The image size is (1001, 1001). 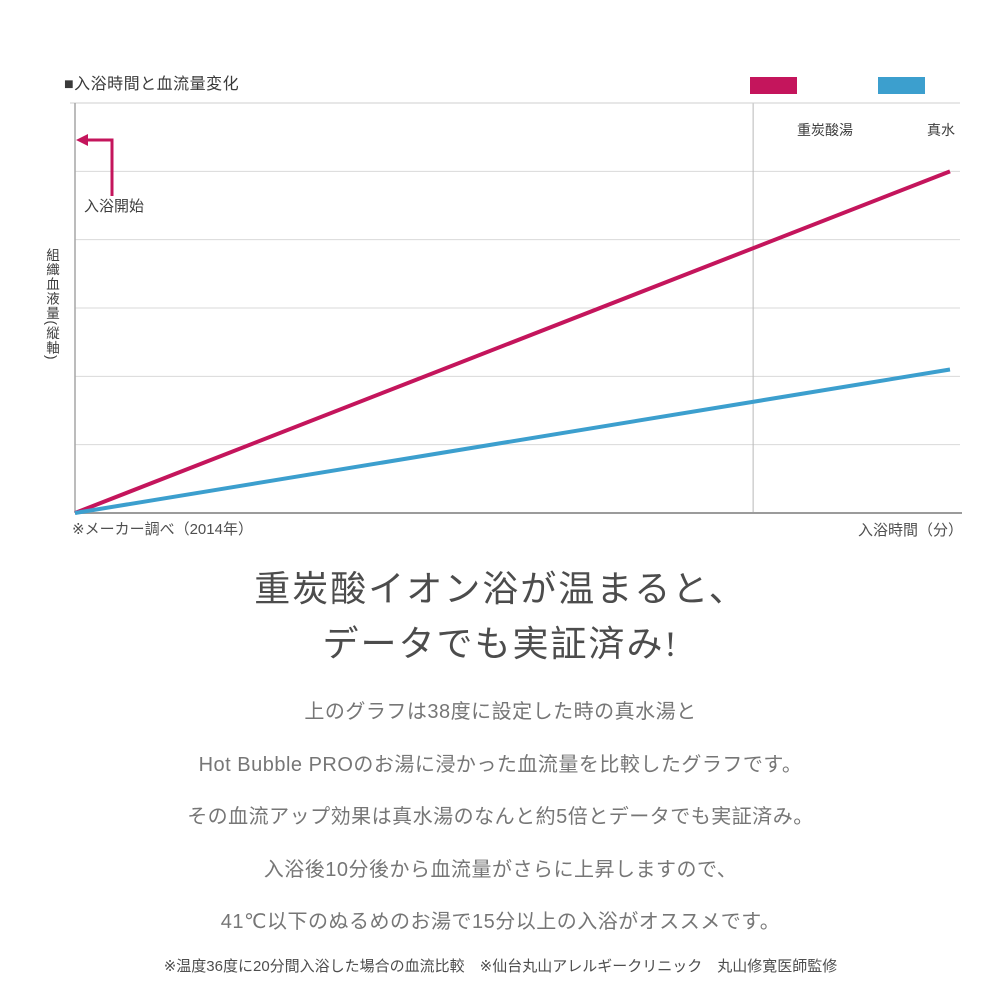 I want to click on x-axis-label: 入浴時間（分）, so click(x=910, y=530).